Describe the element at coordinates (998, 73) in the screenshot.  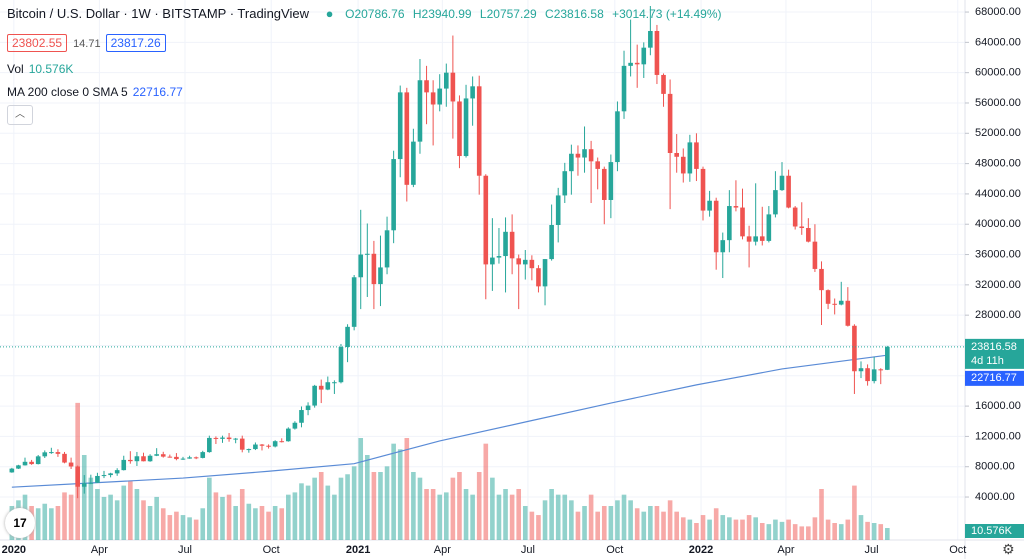
I see `y-tick-label: 60000.00` at that location.